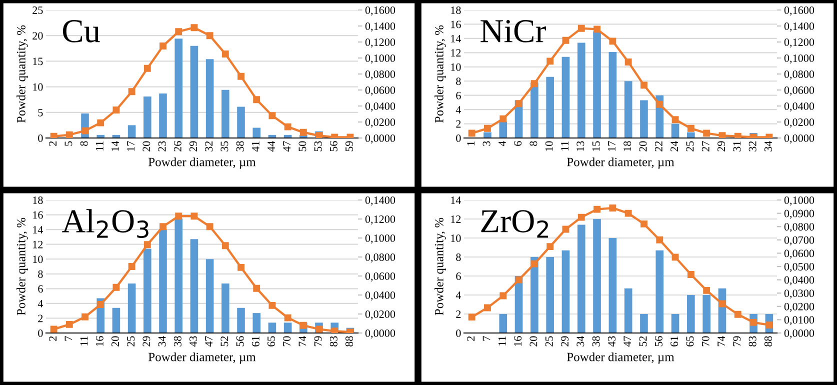  What do you see at coordinates (658, 146) in the screenshot?
I see `x-tick-label: 22` at bounding box center [658, 146].